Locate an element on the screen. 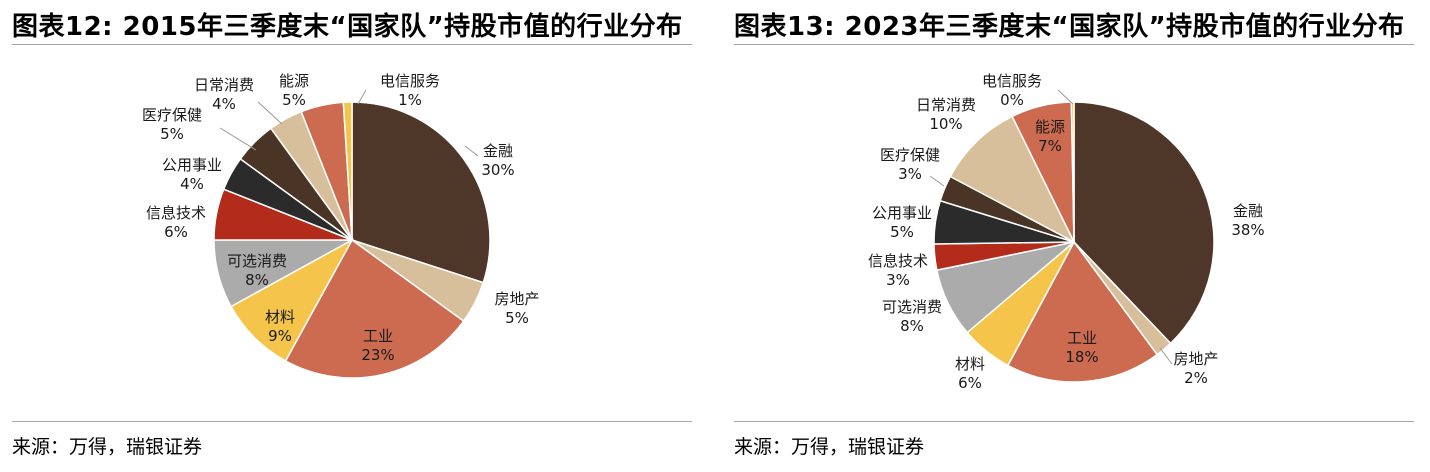  slice-value-slice-1: 30% is located at coordinates (497, 170).